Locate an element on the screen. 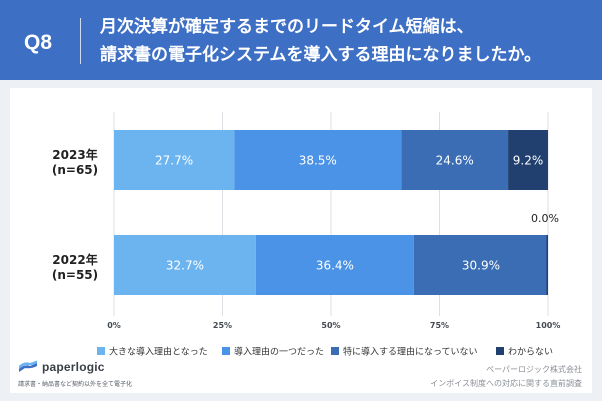 Image resolution: width=602 pixels, height=401 pixels. x-tick-label: 25% is located at coordinates (222, 325).